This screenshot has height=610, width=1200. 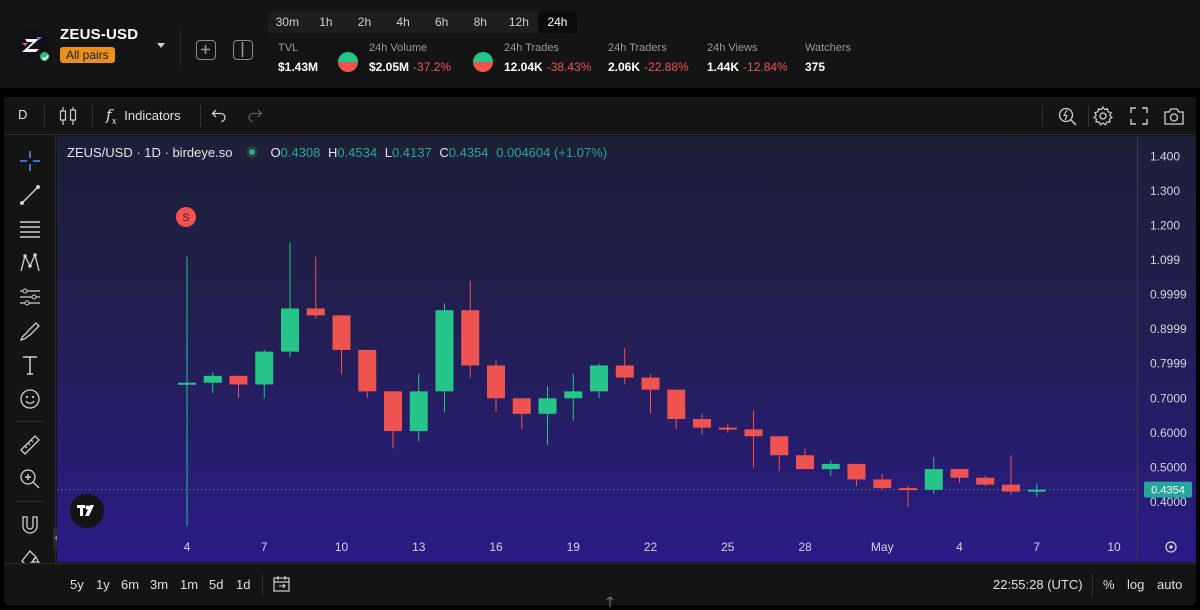 I want to click on text-icon, so click(x=30, y=365).